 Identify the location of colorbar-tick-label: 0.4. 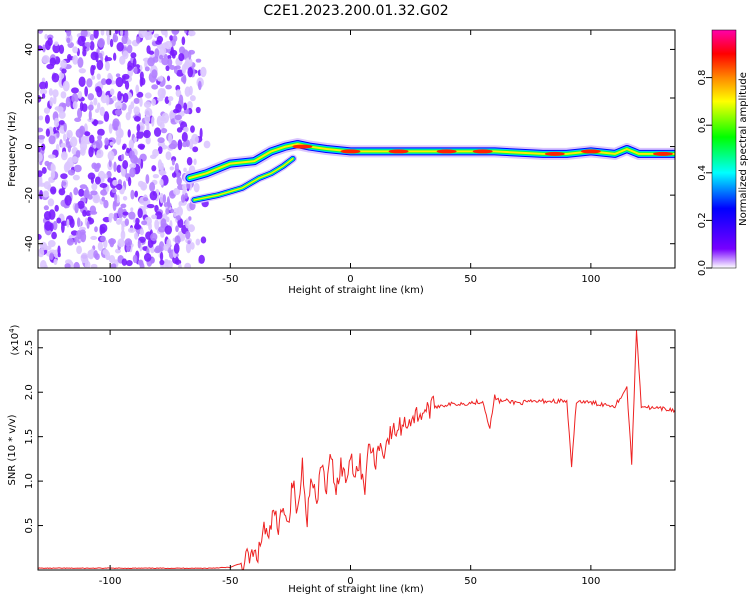
(702, 173).